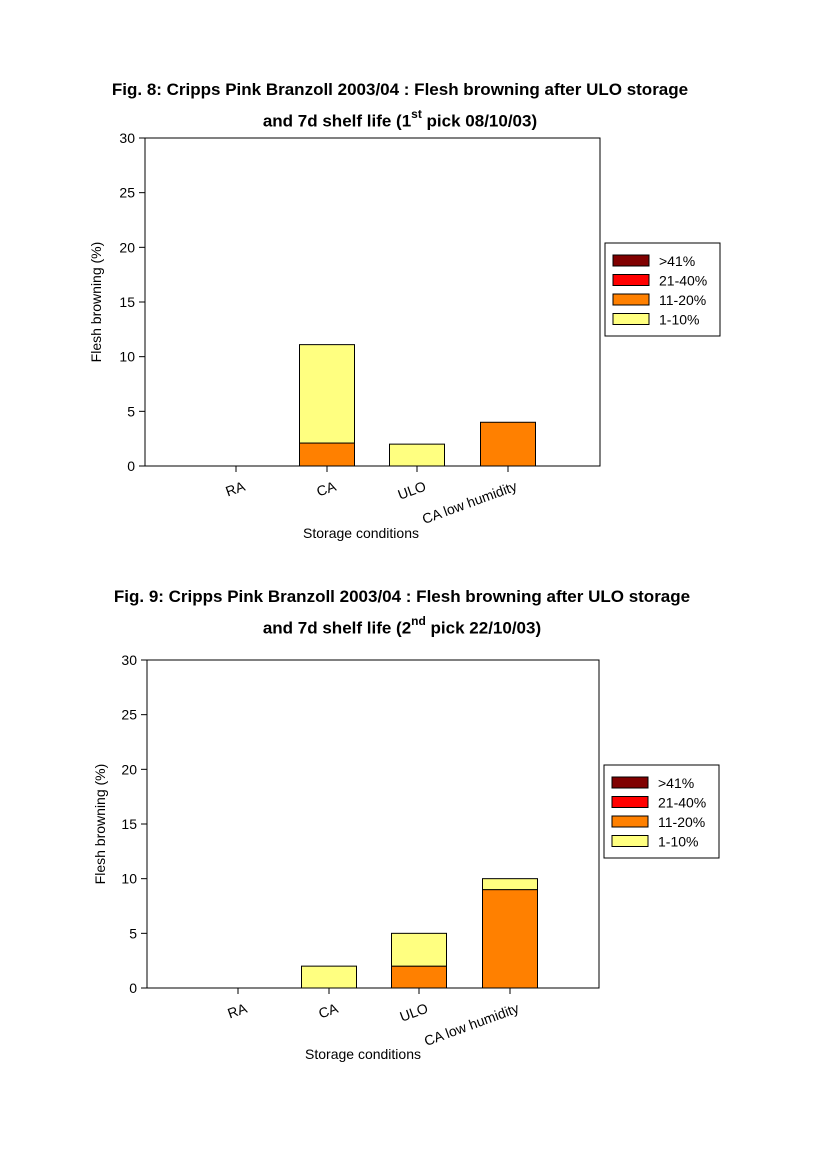  I want to click on title-line2-post: pick 08/10/03), so click(479, 121).